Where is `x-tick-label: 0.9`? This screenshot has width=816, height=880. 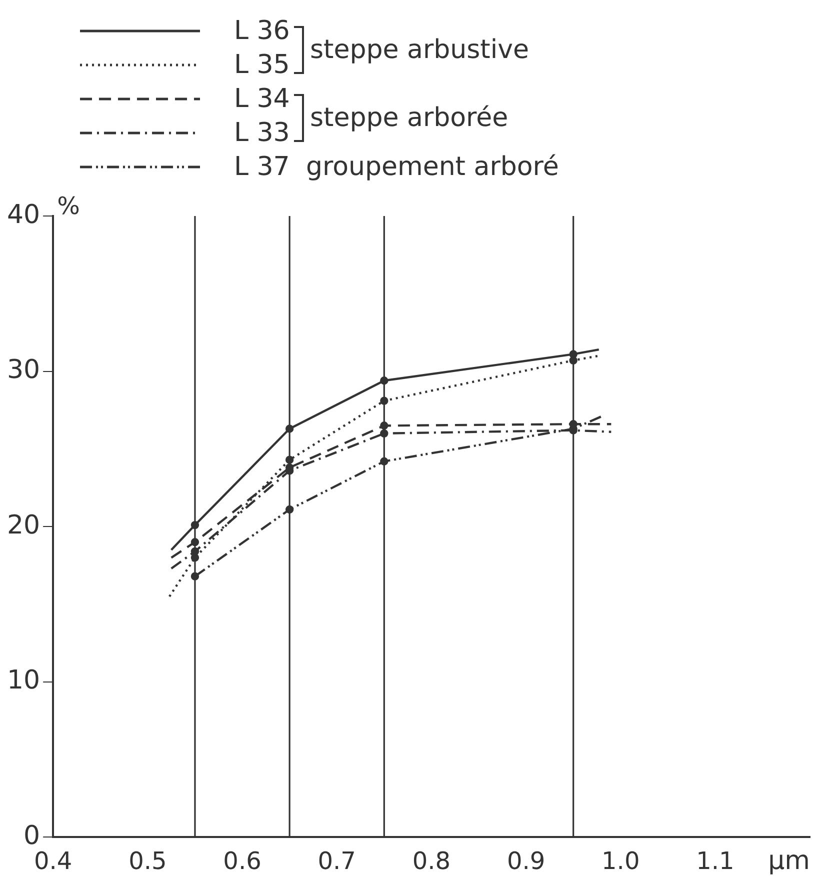
x-tick-label: 0.9 is located at coordinates (526, 860).